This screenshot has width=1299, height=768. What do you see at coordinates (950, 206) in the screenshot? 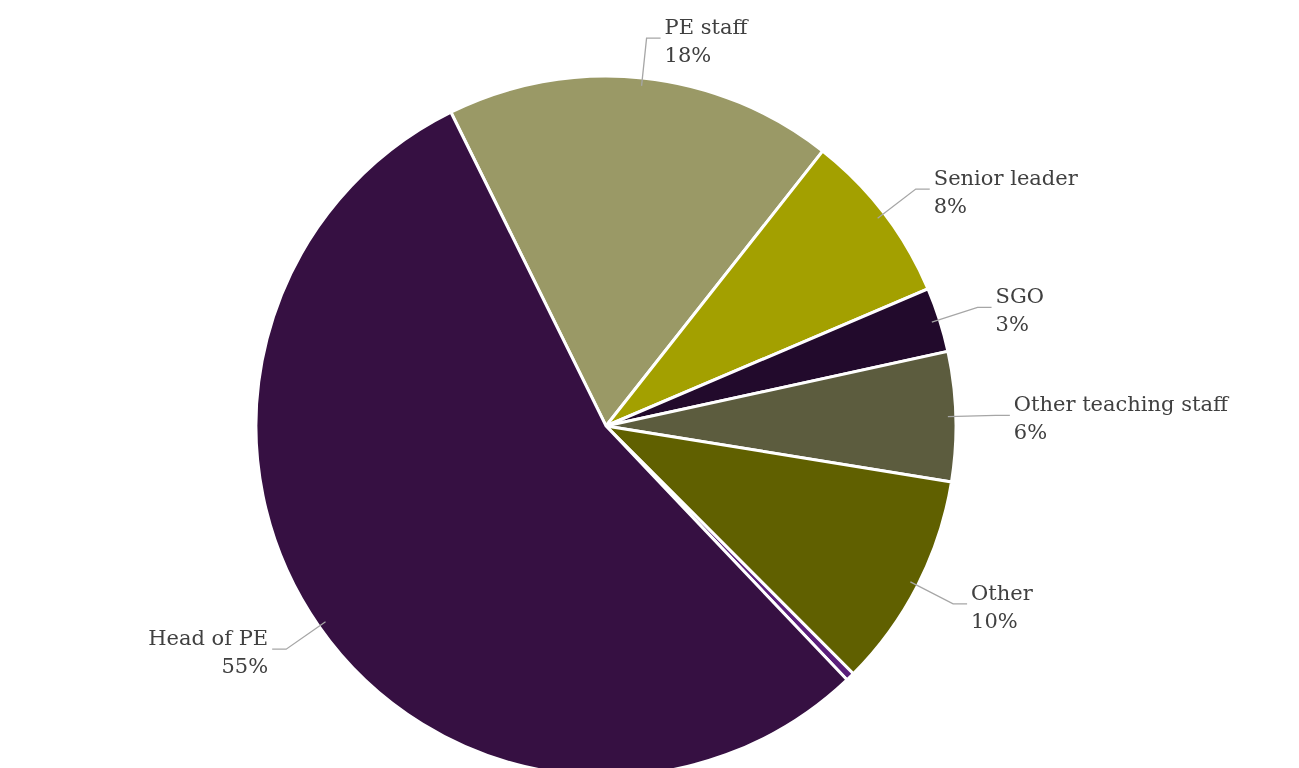
I see `data-label: 8%` at bounding box center [950, 206].